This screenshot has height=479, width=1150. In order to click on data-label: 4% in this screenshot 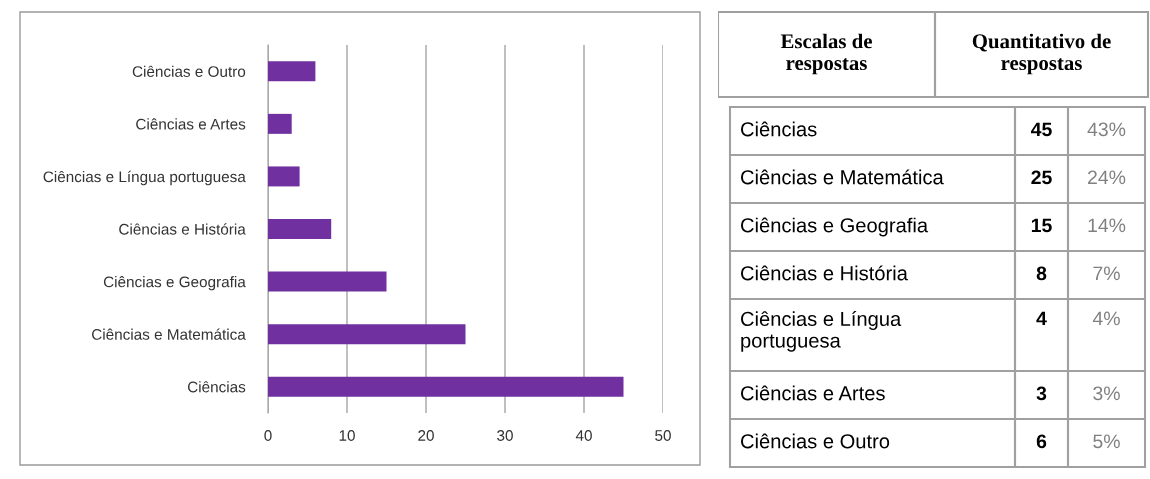, I will do `click(1106, 318)`.